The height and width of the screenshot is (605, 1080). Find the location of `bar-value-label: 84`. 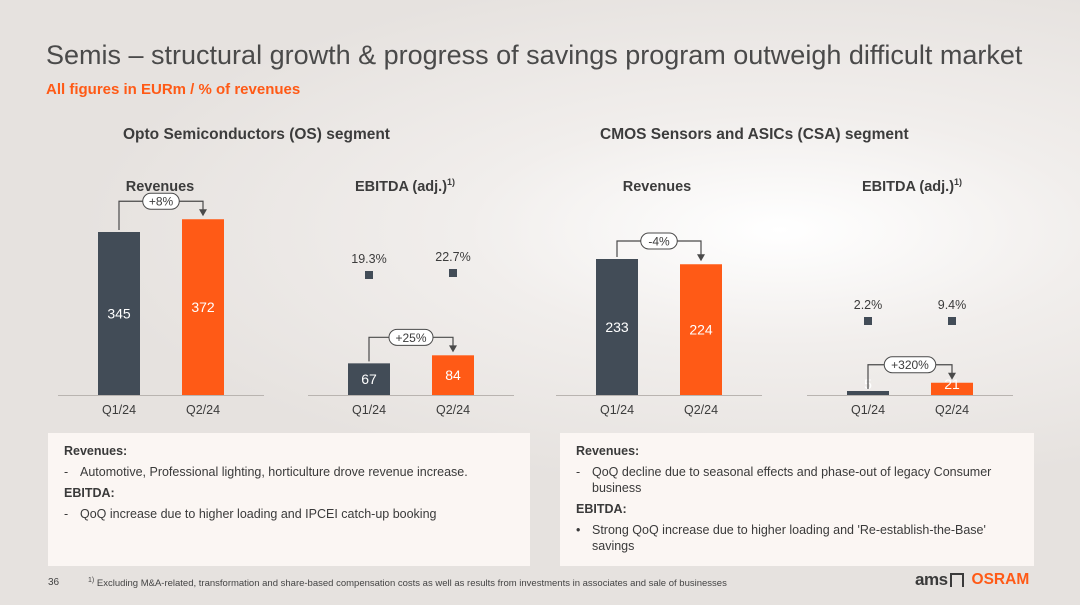

bar-value-label: 84 is located at coordinates (453, 375).